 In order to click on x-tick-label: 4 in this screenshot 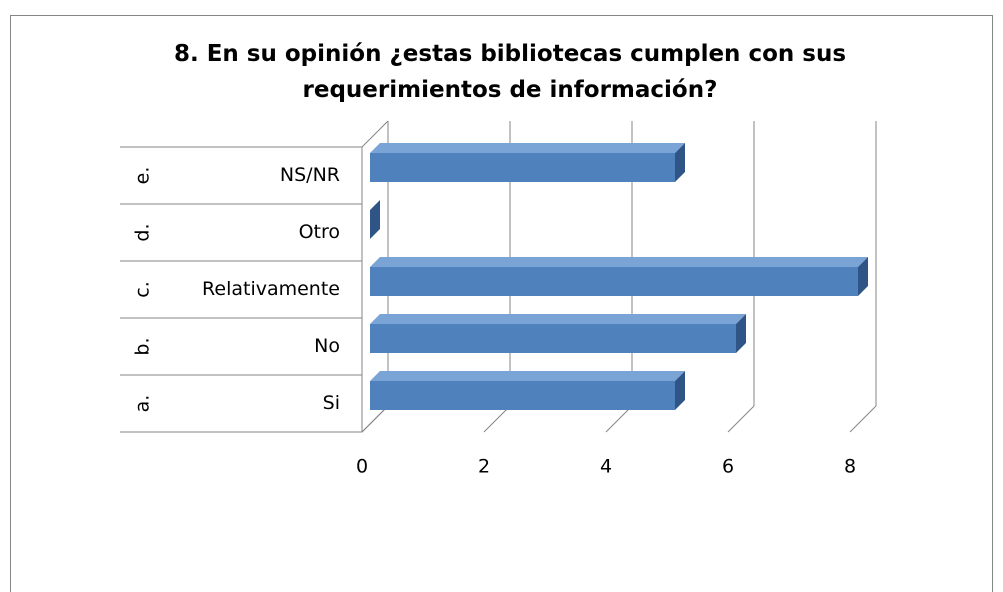, I will do `click(606, 467)`.